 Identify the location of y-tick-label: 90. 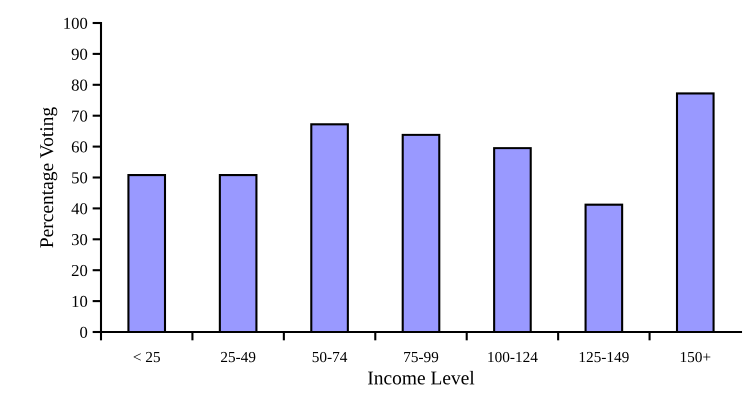
(80, 54).